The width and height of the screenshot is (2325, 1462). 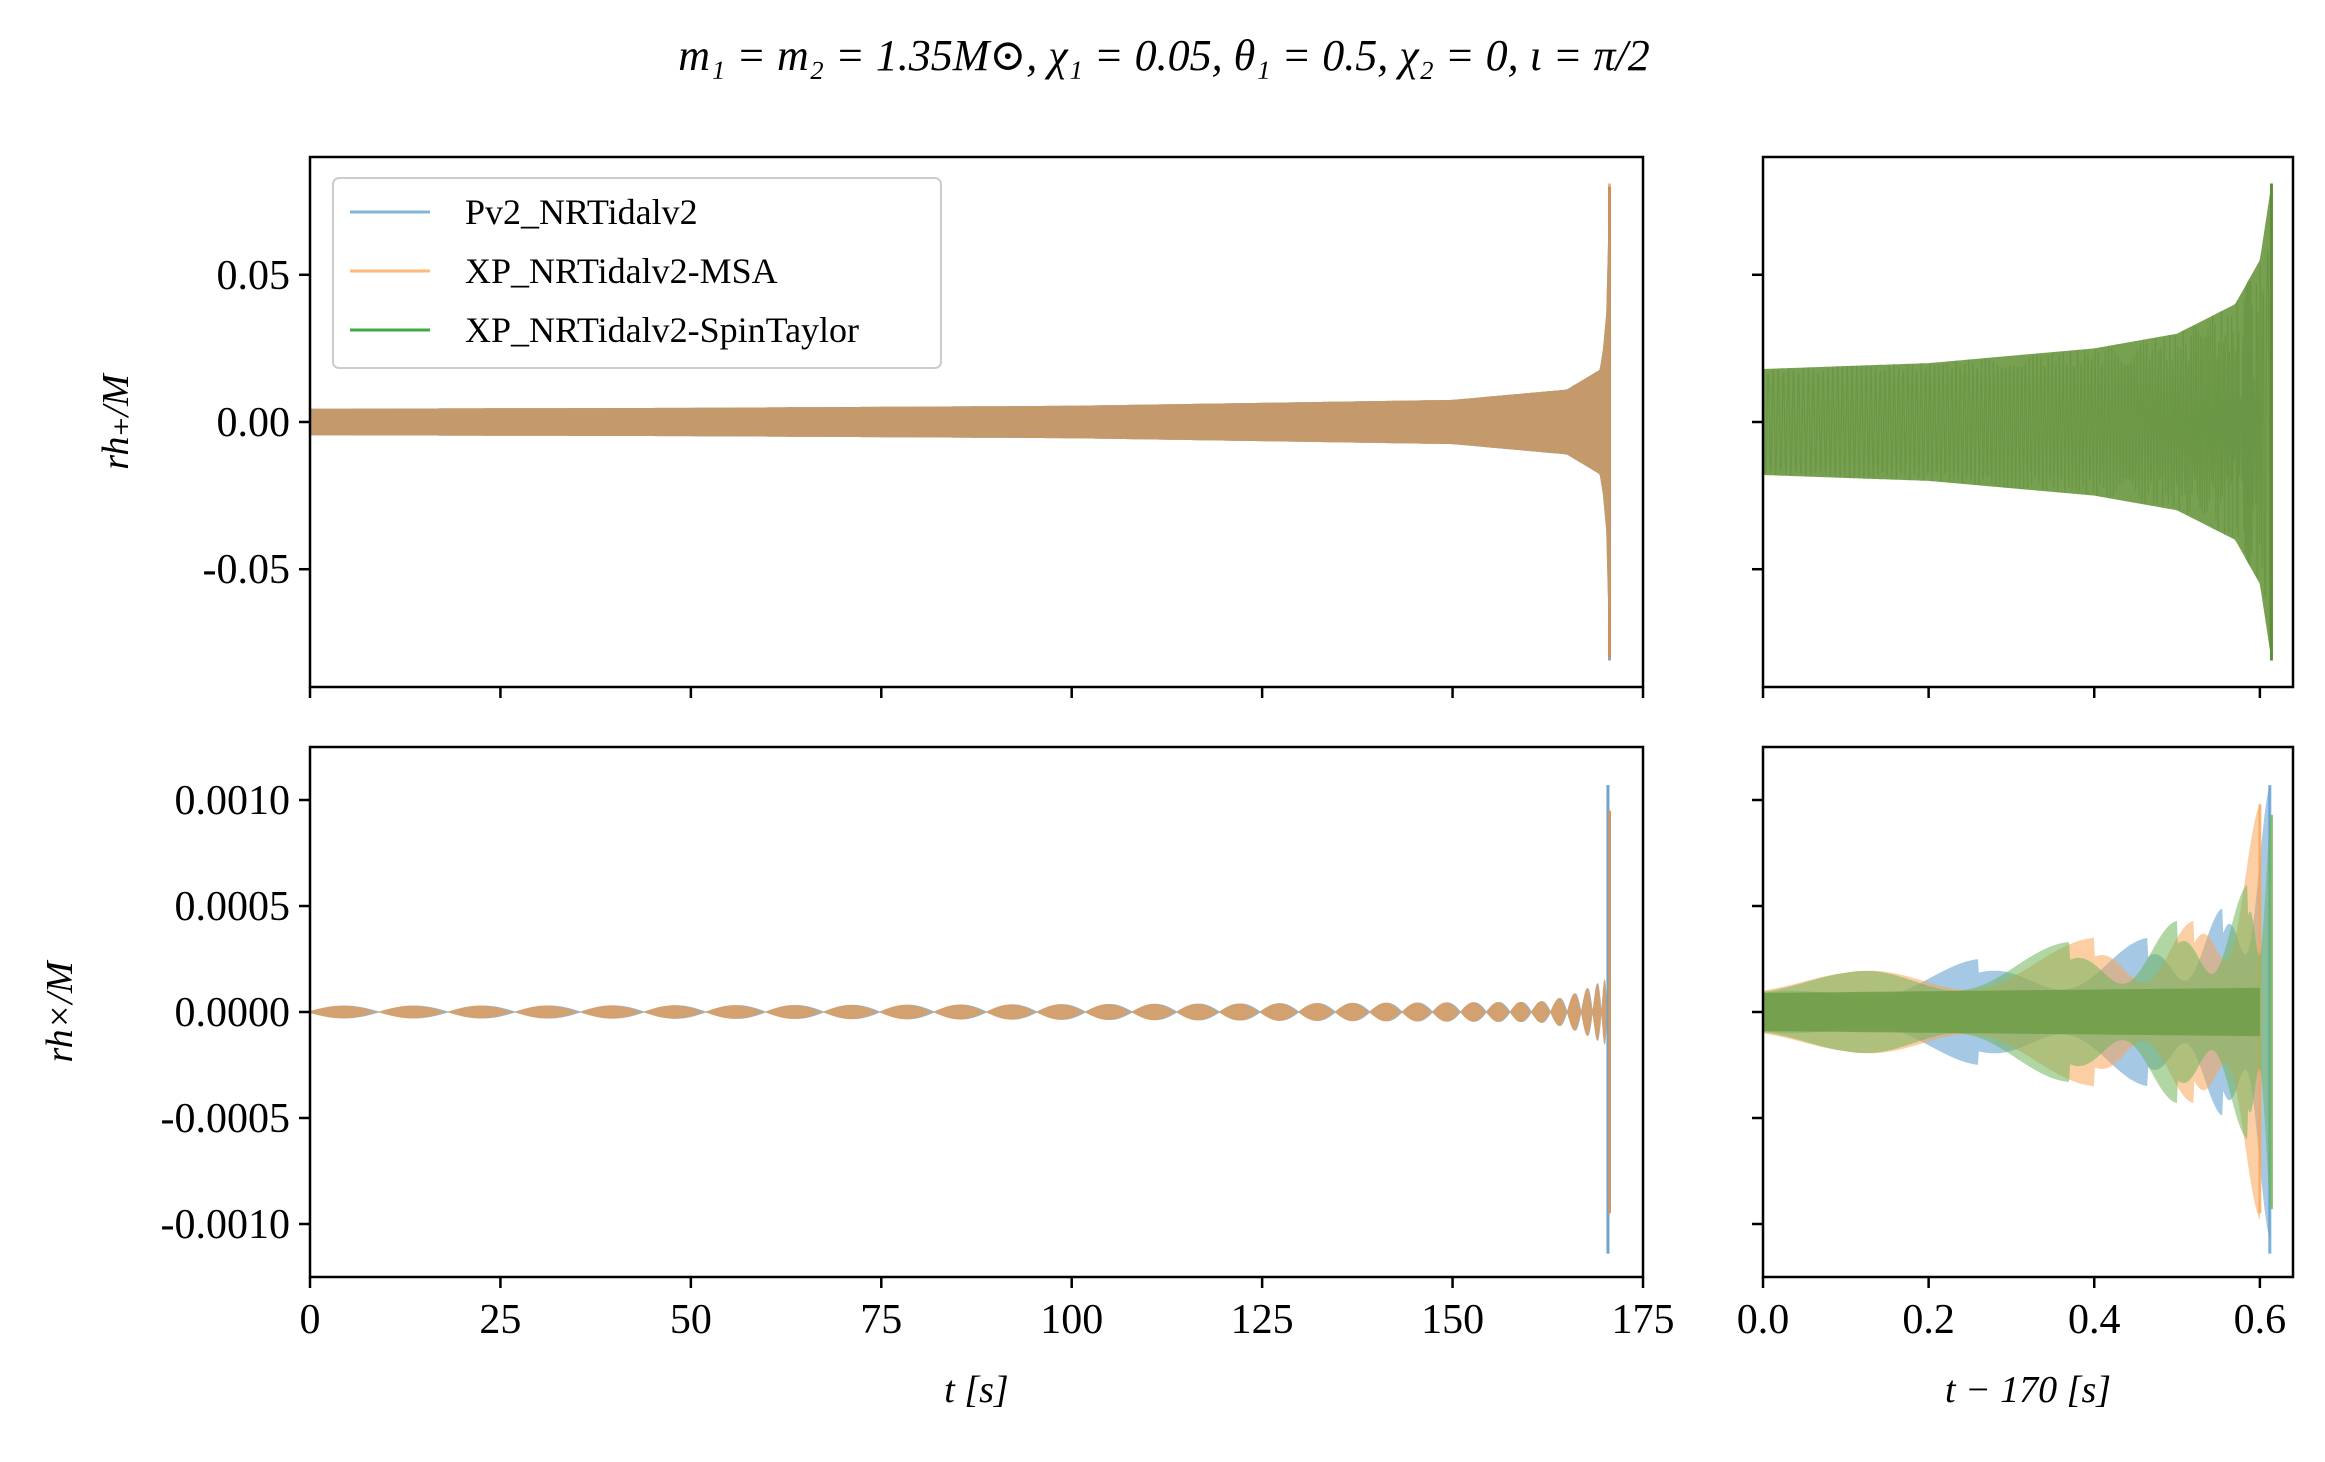 I want to click on y-tick-label: 0.00, so click(x=254, y=423).